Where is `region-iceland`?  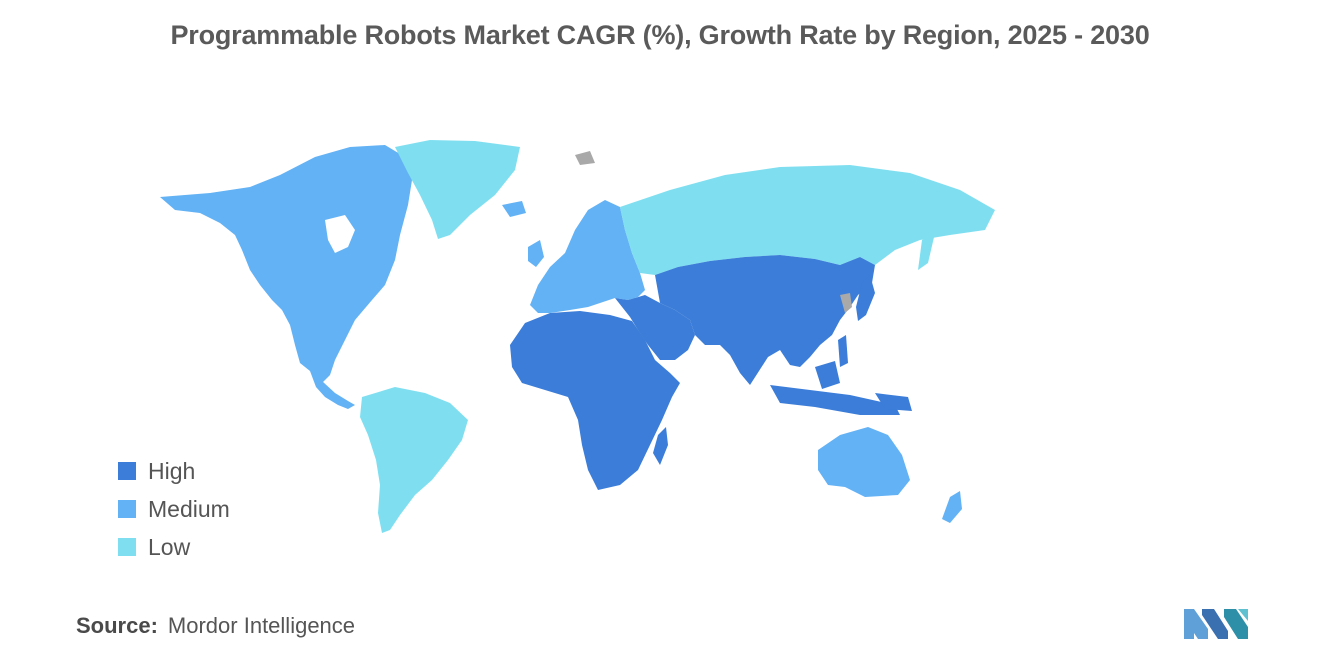 region-iceland is located at coordinates (514, 209).